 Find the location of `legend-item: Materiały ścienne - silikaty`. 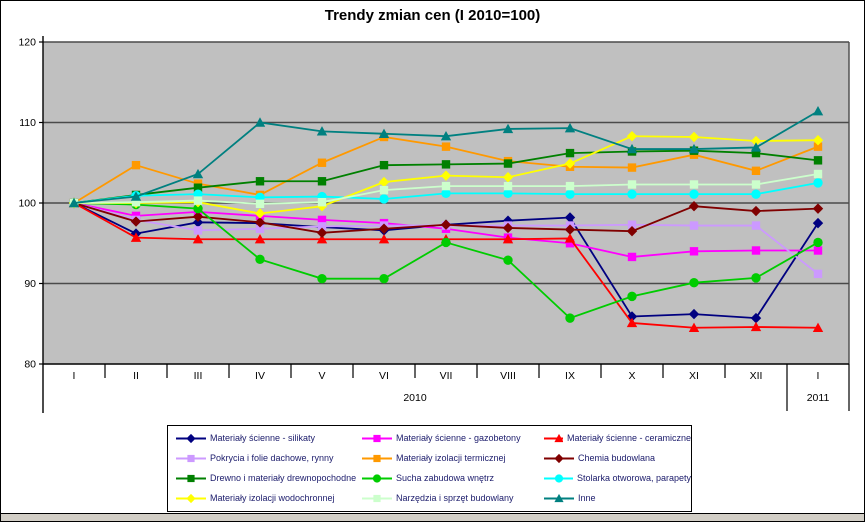

legend-item: Materiały ścienne - silikaty is located at coordinates (269, 438).